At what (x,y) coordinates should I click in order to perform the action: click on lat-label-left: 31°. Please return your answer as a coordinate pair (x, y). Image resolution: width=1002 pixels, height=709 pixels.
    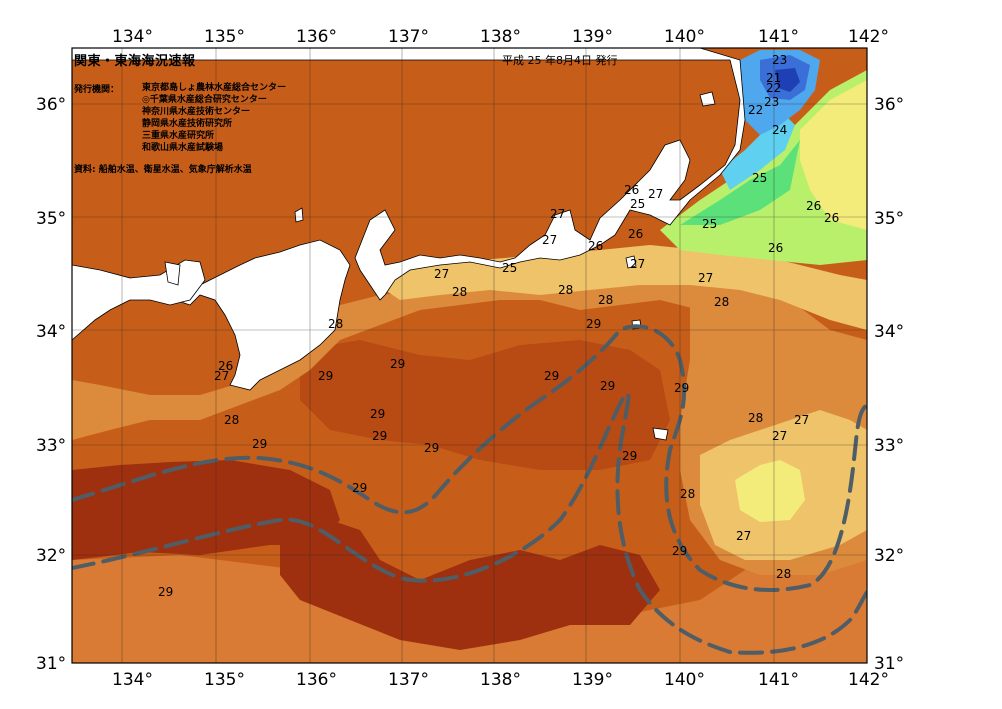
    Looking at the image, I should click on (51, 664).